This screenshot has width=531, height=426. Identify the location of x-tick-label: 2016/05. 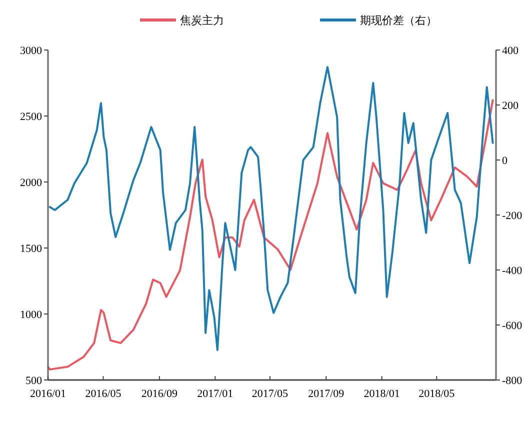
(103, 394).